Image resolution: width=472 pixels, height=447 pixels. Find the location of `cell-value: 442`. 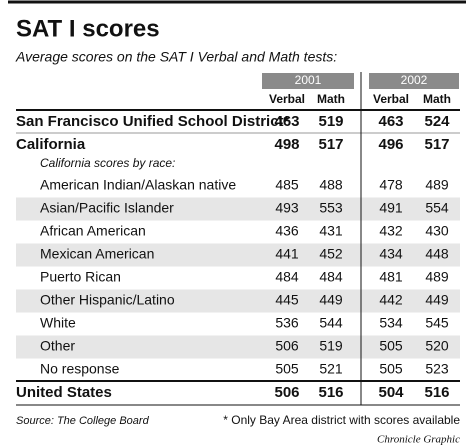

cell-value: 442 is located at coordinates (391, 300).